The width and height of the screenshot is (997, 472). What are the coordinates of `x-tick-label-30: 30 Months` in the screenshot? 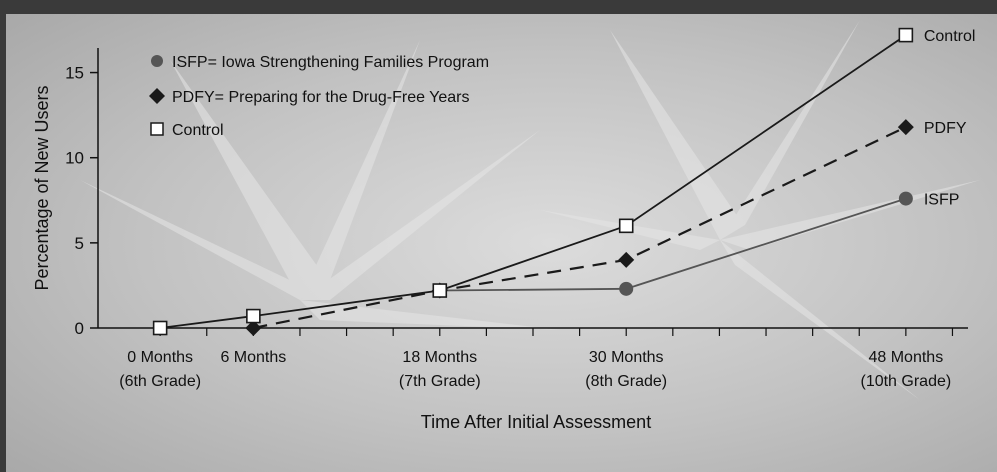 It's located at (626, 357).